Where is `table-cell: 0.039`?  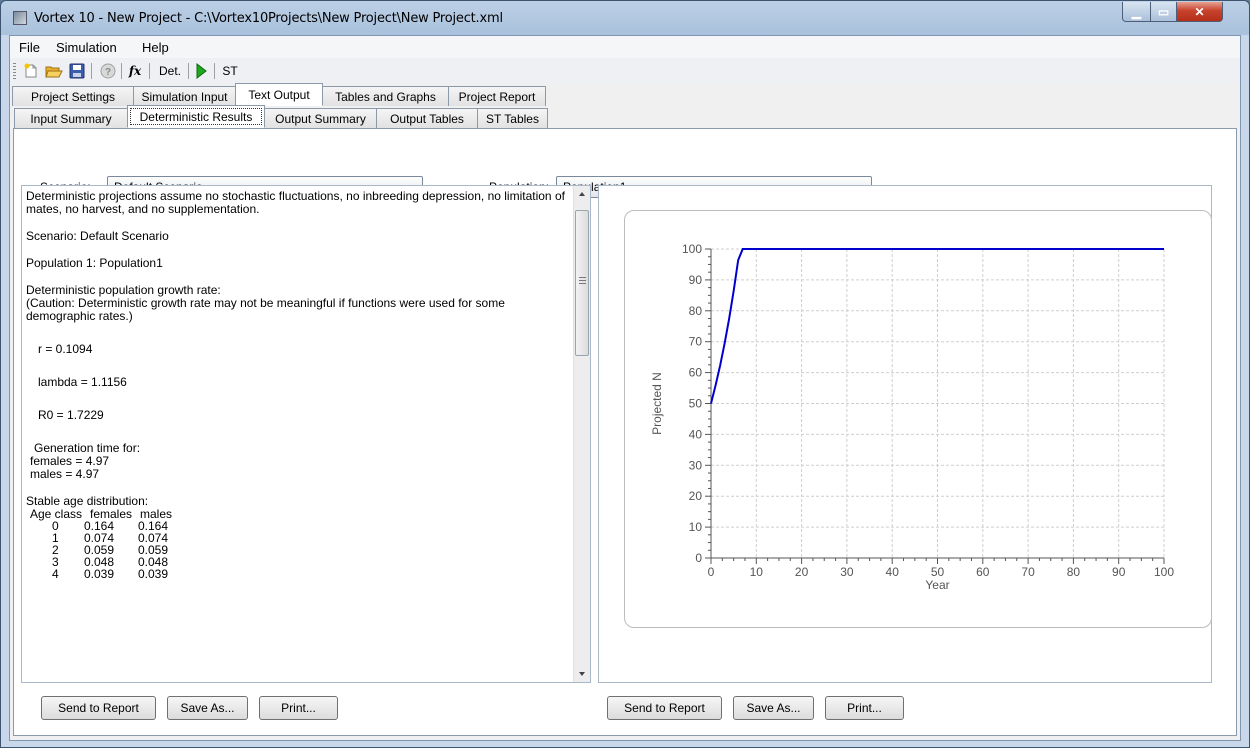
table-cell: 0.039 is located at coordinates (153, 574).